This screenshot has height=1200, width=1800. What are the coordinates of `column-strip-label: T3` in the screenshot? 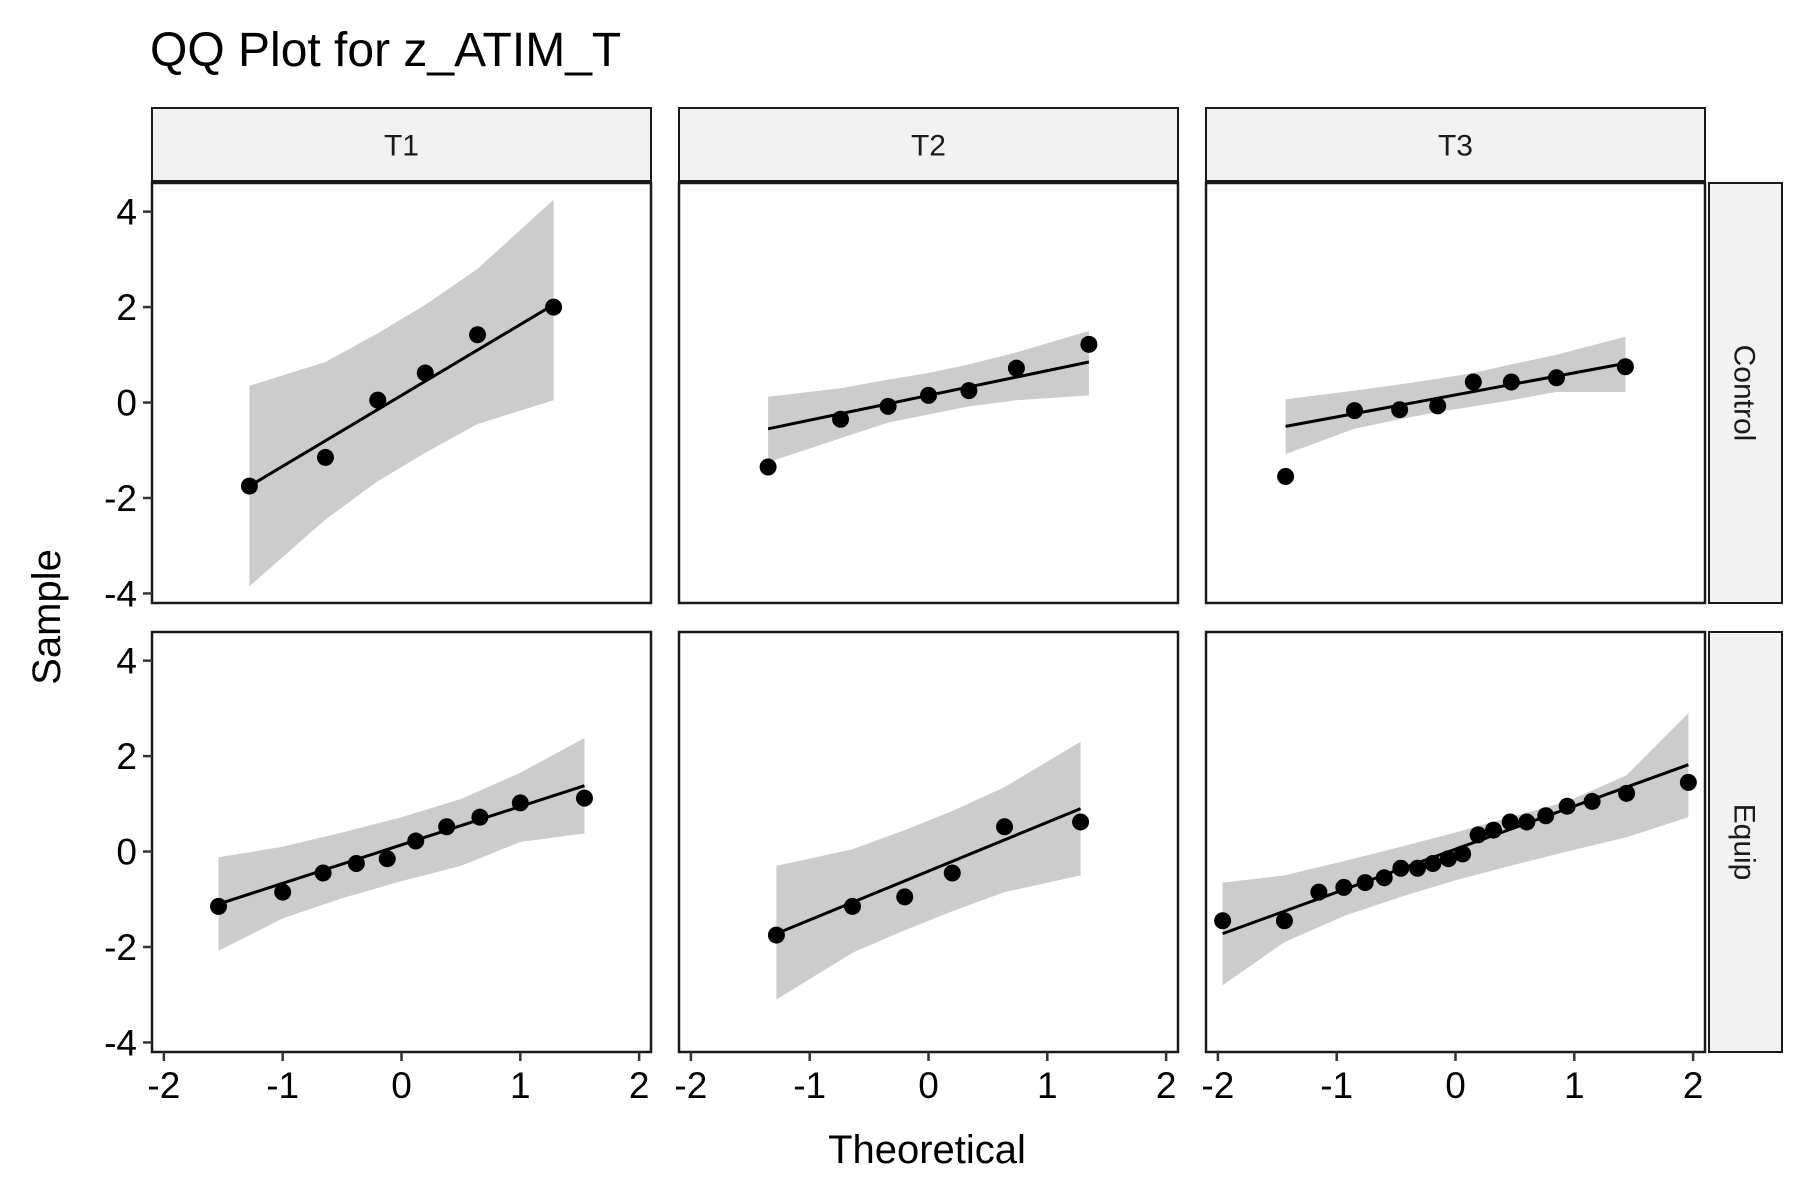 It's located at (1455, 146).